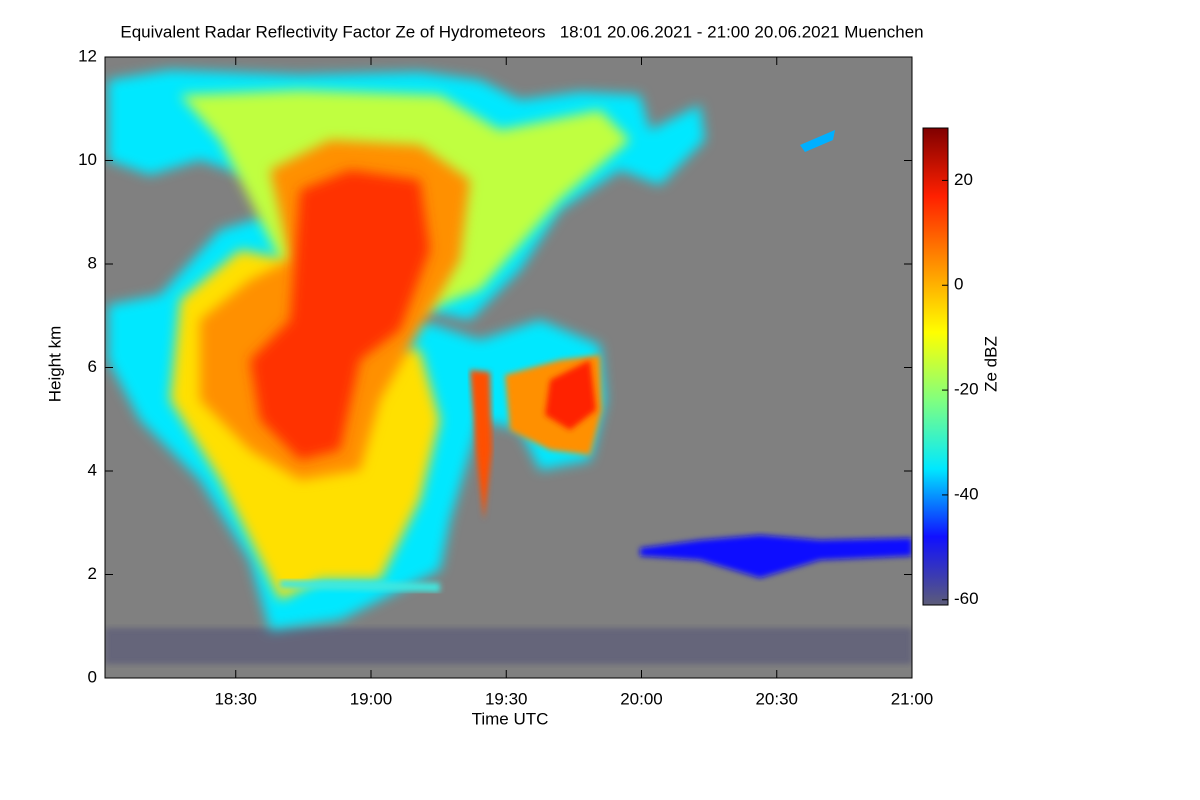  I want to click on x-tick-label: 21:00, so click(912, 698).